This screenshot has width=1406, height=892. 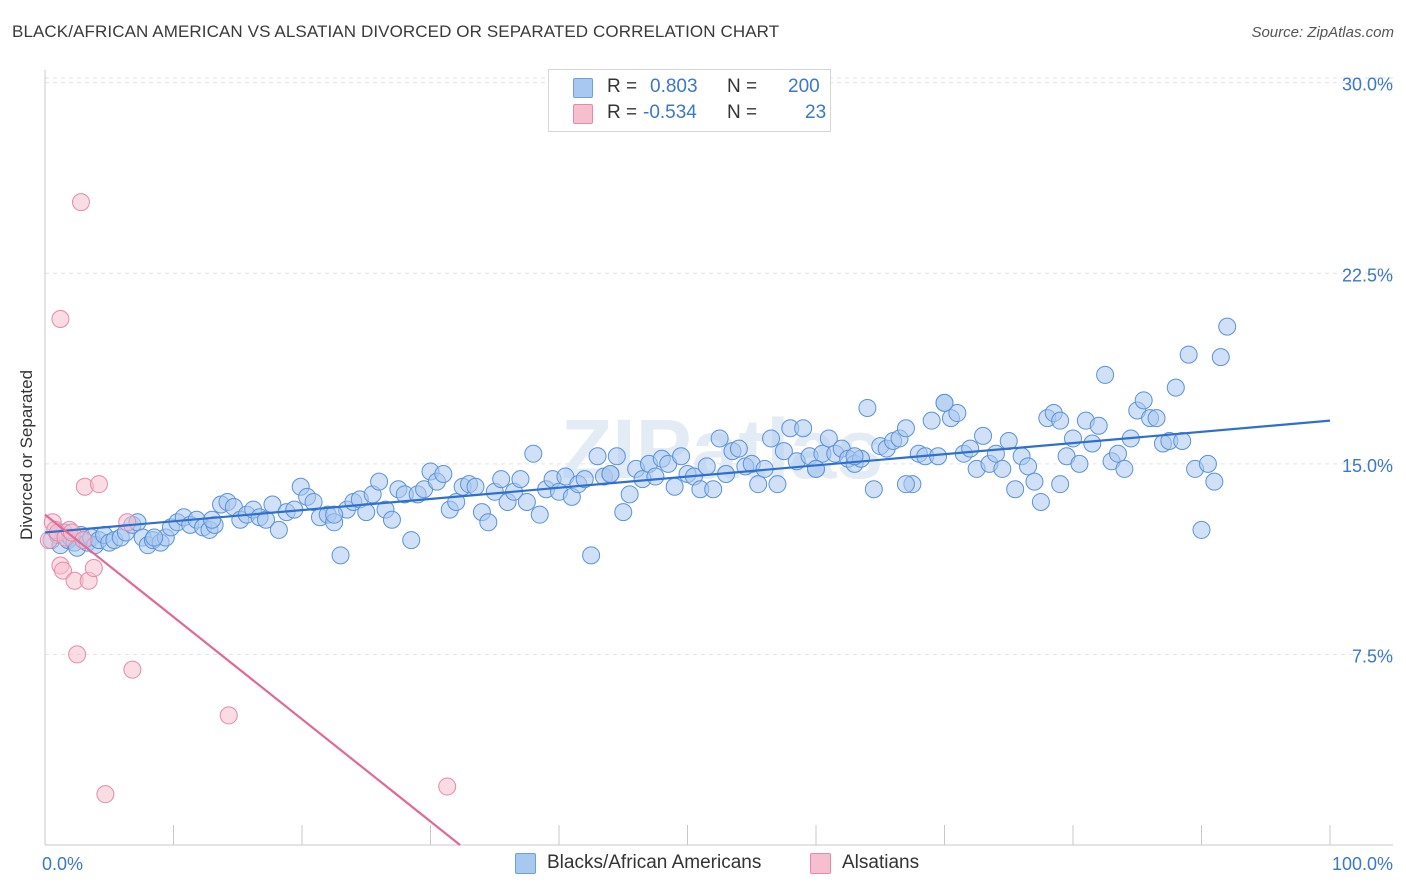 What do you see at coordinates (1367, 275) in the screenshot?
I see `y-tick-label: 22.5%` at bounding box center [1367, 275].